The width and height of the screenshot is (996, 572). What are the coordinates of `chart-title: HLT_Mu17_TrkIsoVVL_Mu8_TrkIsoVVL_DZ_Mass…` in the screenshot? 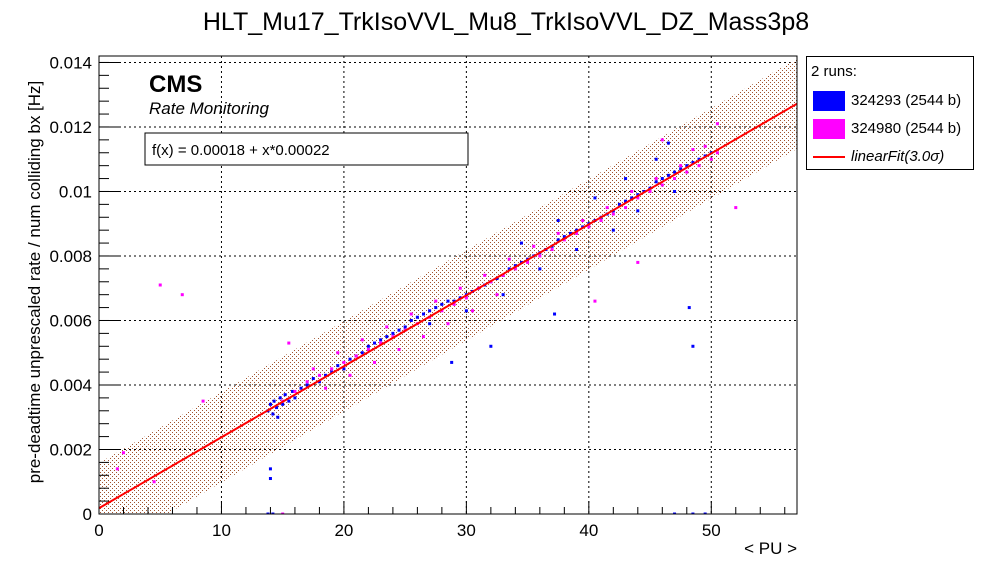 It's located at (506, 22).